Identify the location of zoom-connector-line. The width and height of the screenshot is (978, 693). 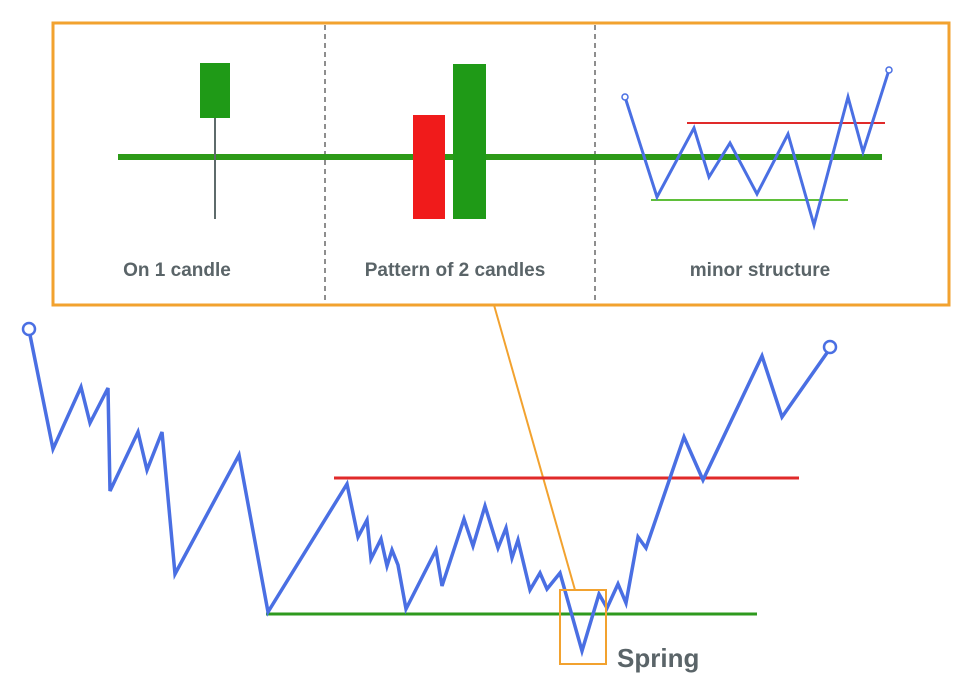
(534, 447).